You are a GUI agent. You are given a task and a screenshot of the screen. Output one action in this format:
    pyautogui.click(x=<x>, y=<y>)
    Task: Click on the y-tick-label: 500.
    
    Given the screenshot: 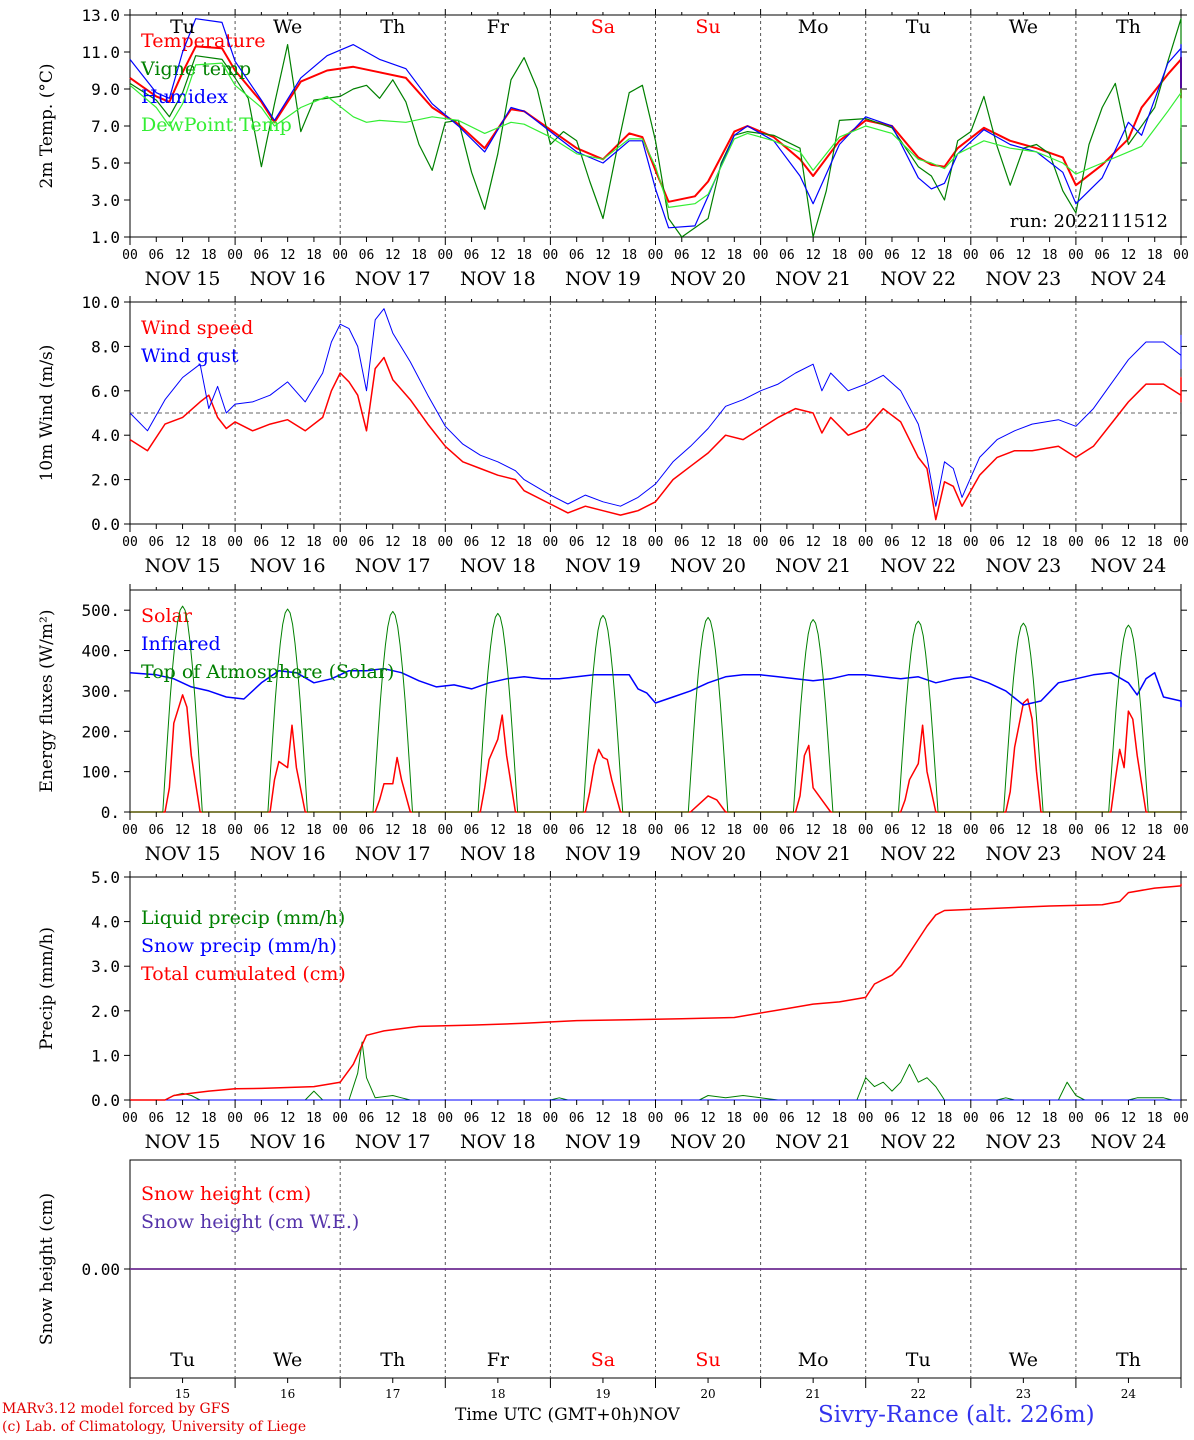 What is the action you would take?
    pyautogui.click(x=100, y=610)
    